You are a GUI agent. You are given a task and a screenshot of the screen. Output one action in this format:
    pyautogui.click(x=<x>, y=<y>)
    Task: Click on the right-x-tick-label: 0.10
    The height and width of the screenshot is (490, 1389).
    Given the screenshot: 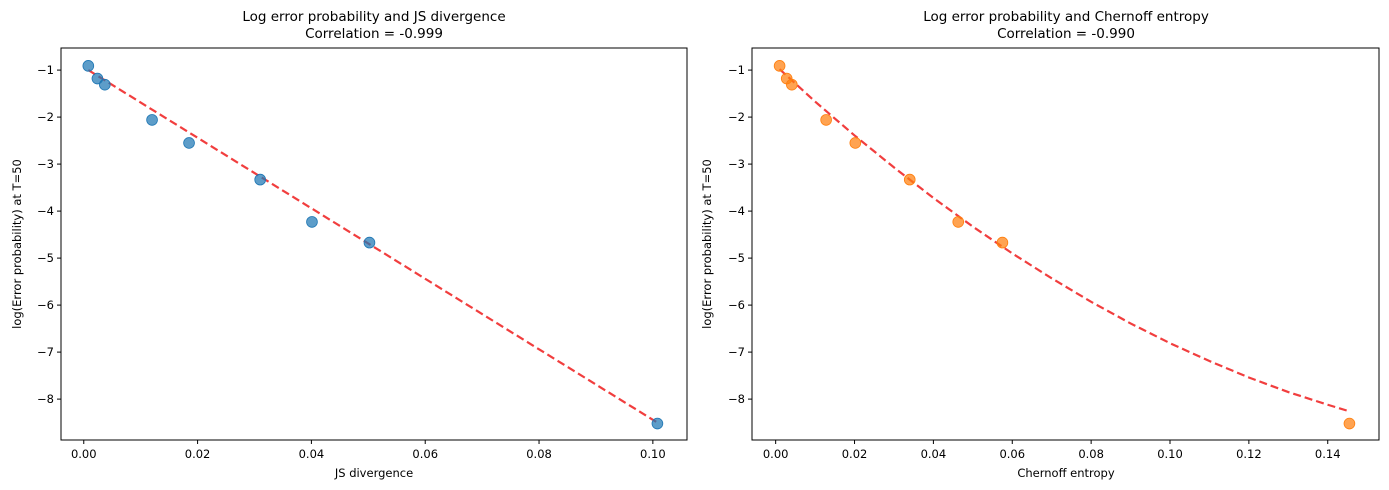 What is the action you would take?
    pyautogui.click(x=1170, y=454)
    